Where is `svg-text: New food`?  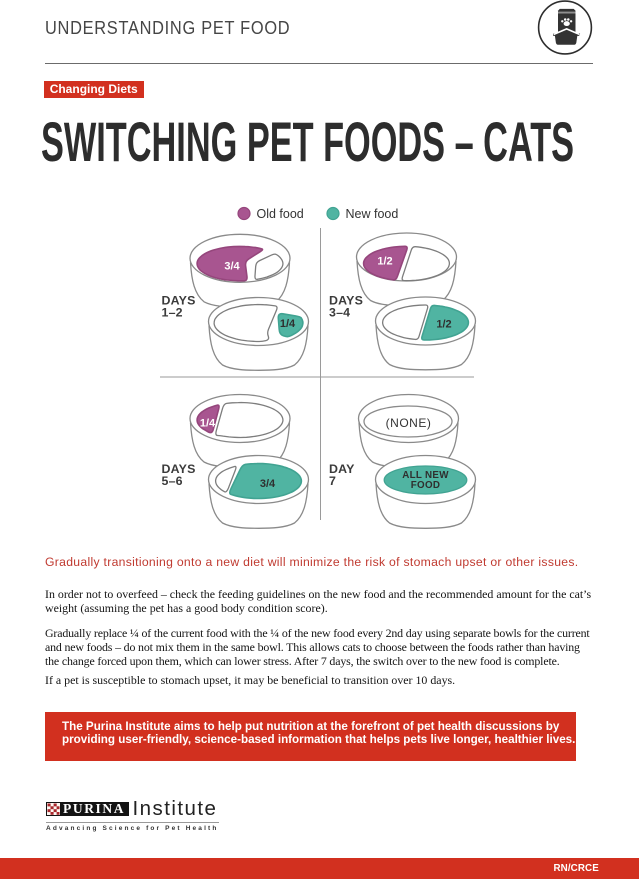
svg-text: New food is located at coordinates (372, 214).